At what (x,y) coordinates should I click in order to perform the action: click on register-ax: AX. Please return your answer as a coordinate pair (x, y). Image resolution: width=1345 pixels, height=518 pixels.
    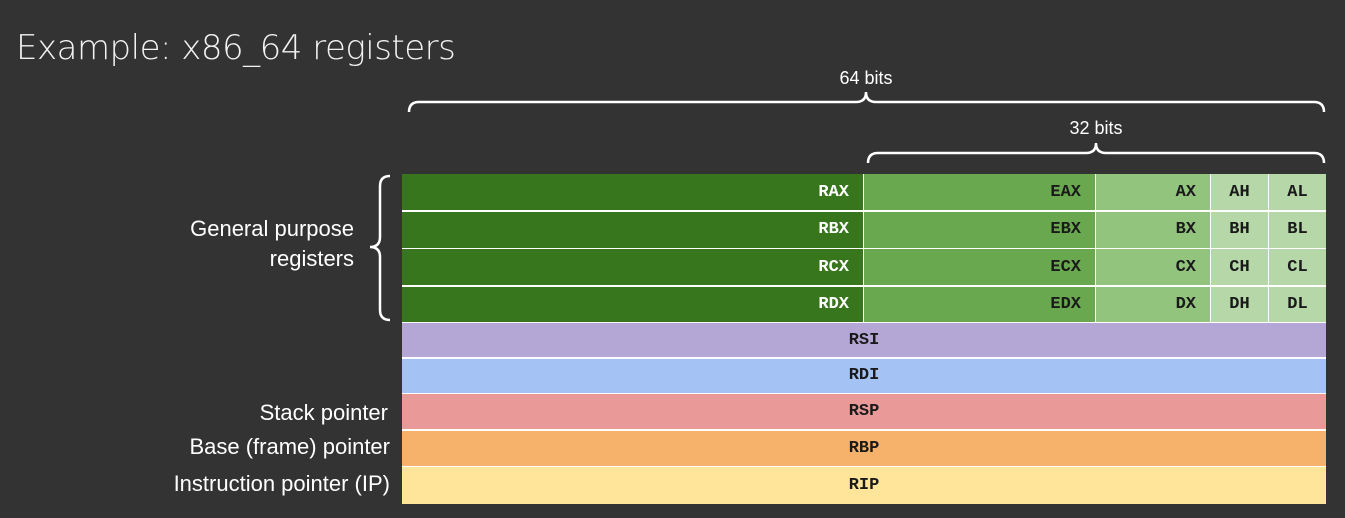
    Looking at the image, I should click on (1153, 192).